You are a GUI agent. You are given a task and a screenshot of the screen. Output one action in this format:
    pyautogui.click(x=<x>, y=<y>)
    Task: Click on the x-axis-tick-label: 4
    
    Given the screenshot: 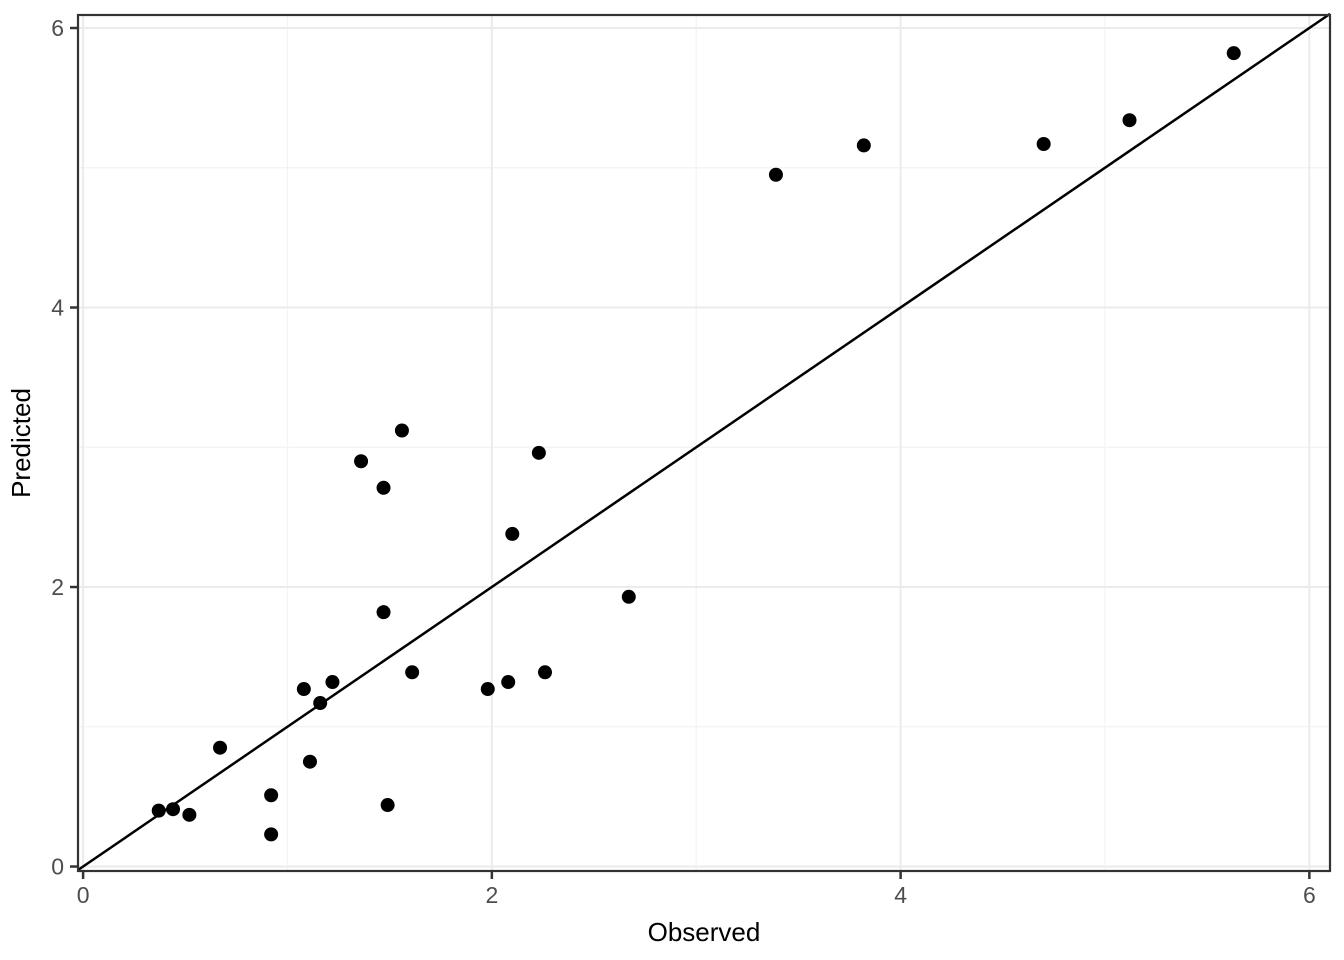 What is the action you would take?
    pyautogui.click(x=900, y=895)
    